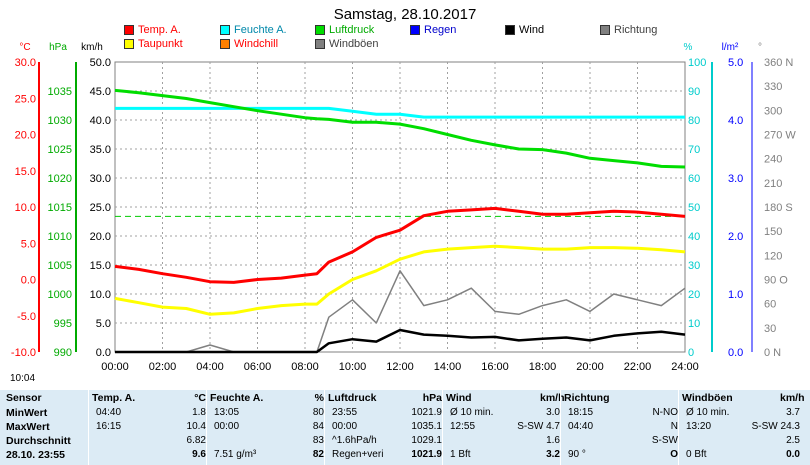  I want to click on series-line-feuchte-a-, so click(400, 112).